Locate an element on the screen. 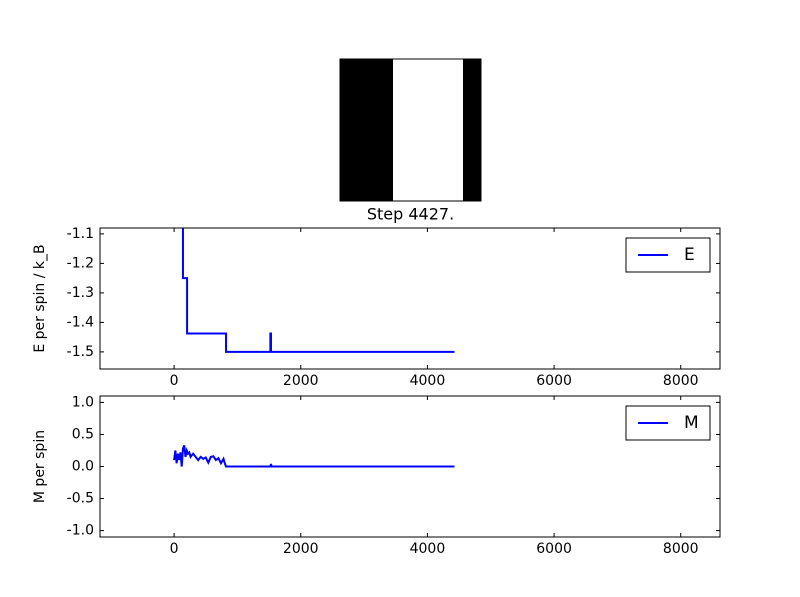 This screenshot has height=597, width=800. y-axis-label: M per spin is located at coordinates (40, 466).